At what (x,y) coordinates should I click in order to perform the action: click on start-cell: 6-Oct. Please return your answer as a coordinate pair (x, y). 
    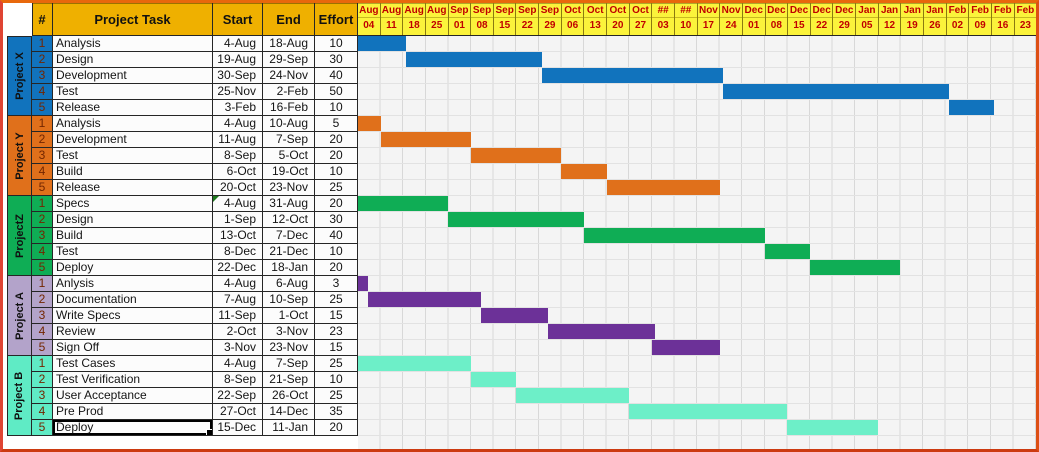
    Looking at the image, I should click on (238, 172).